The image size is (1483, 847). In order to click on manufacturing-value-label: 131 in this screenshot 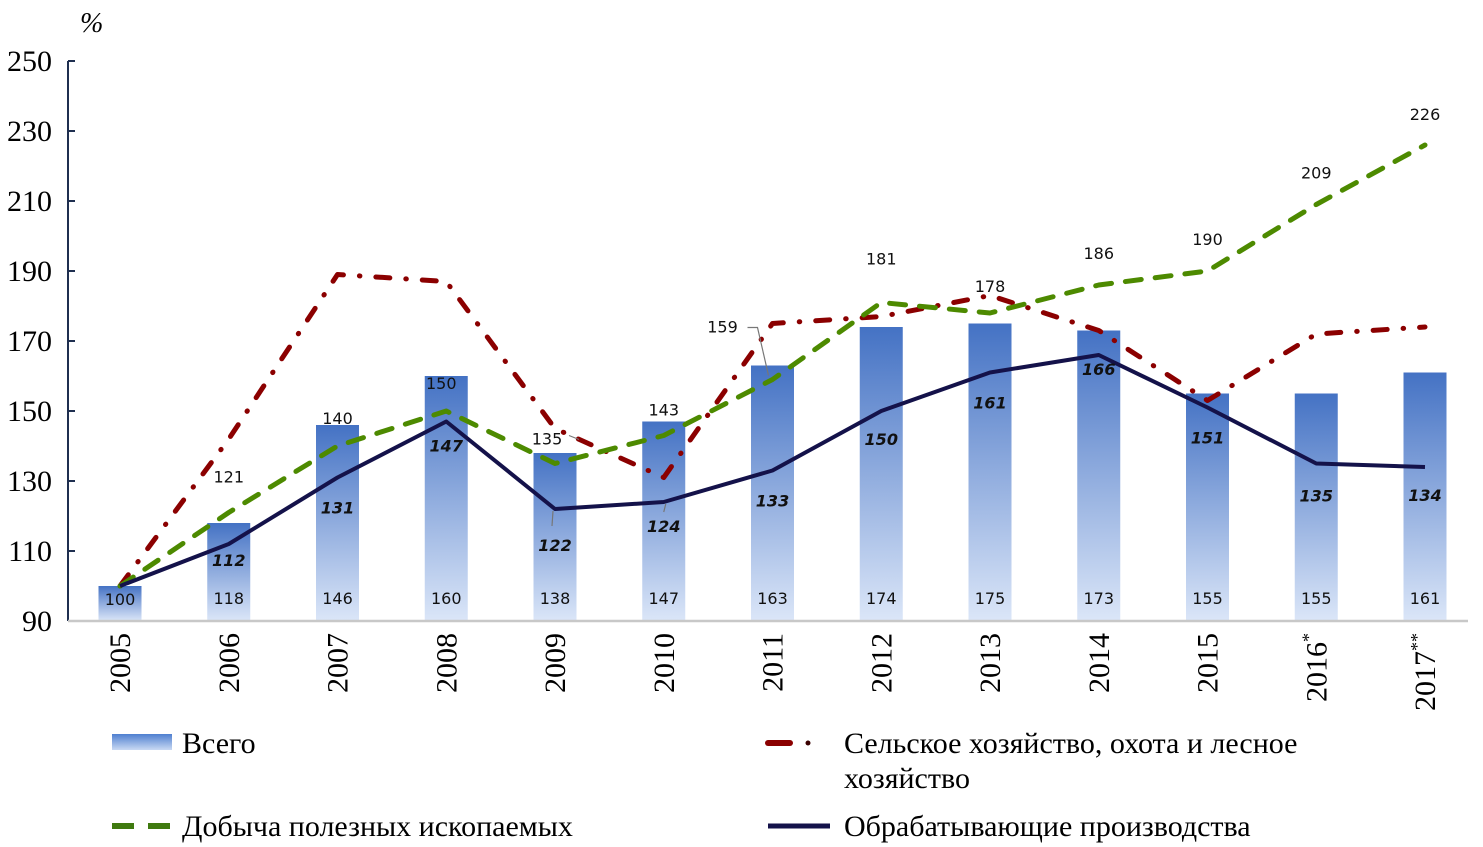, I will do `click(337, 508)`.